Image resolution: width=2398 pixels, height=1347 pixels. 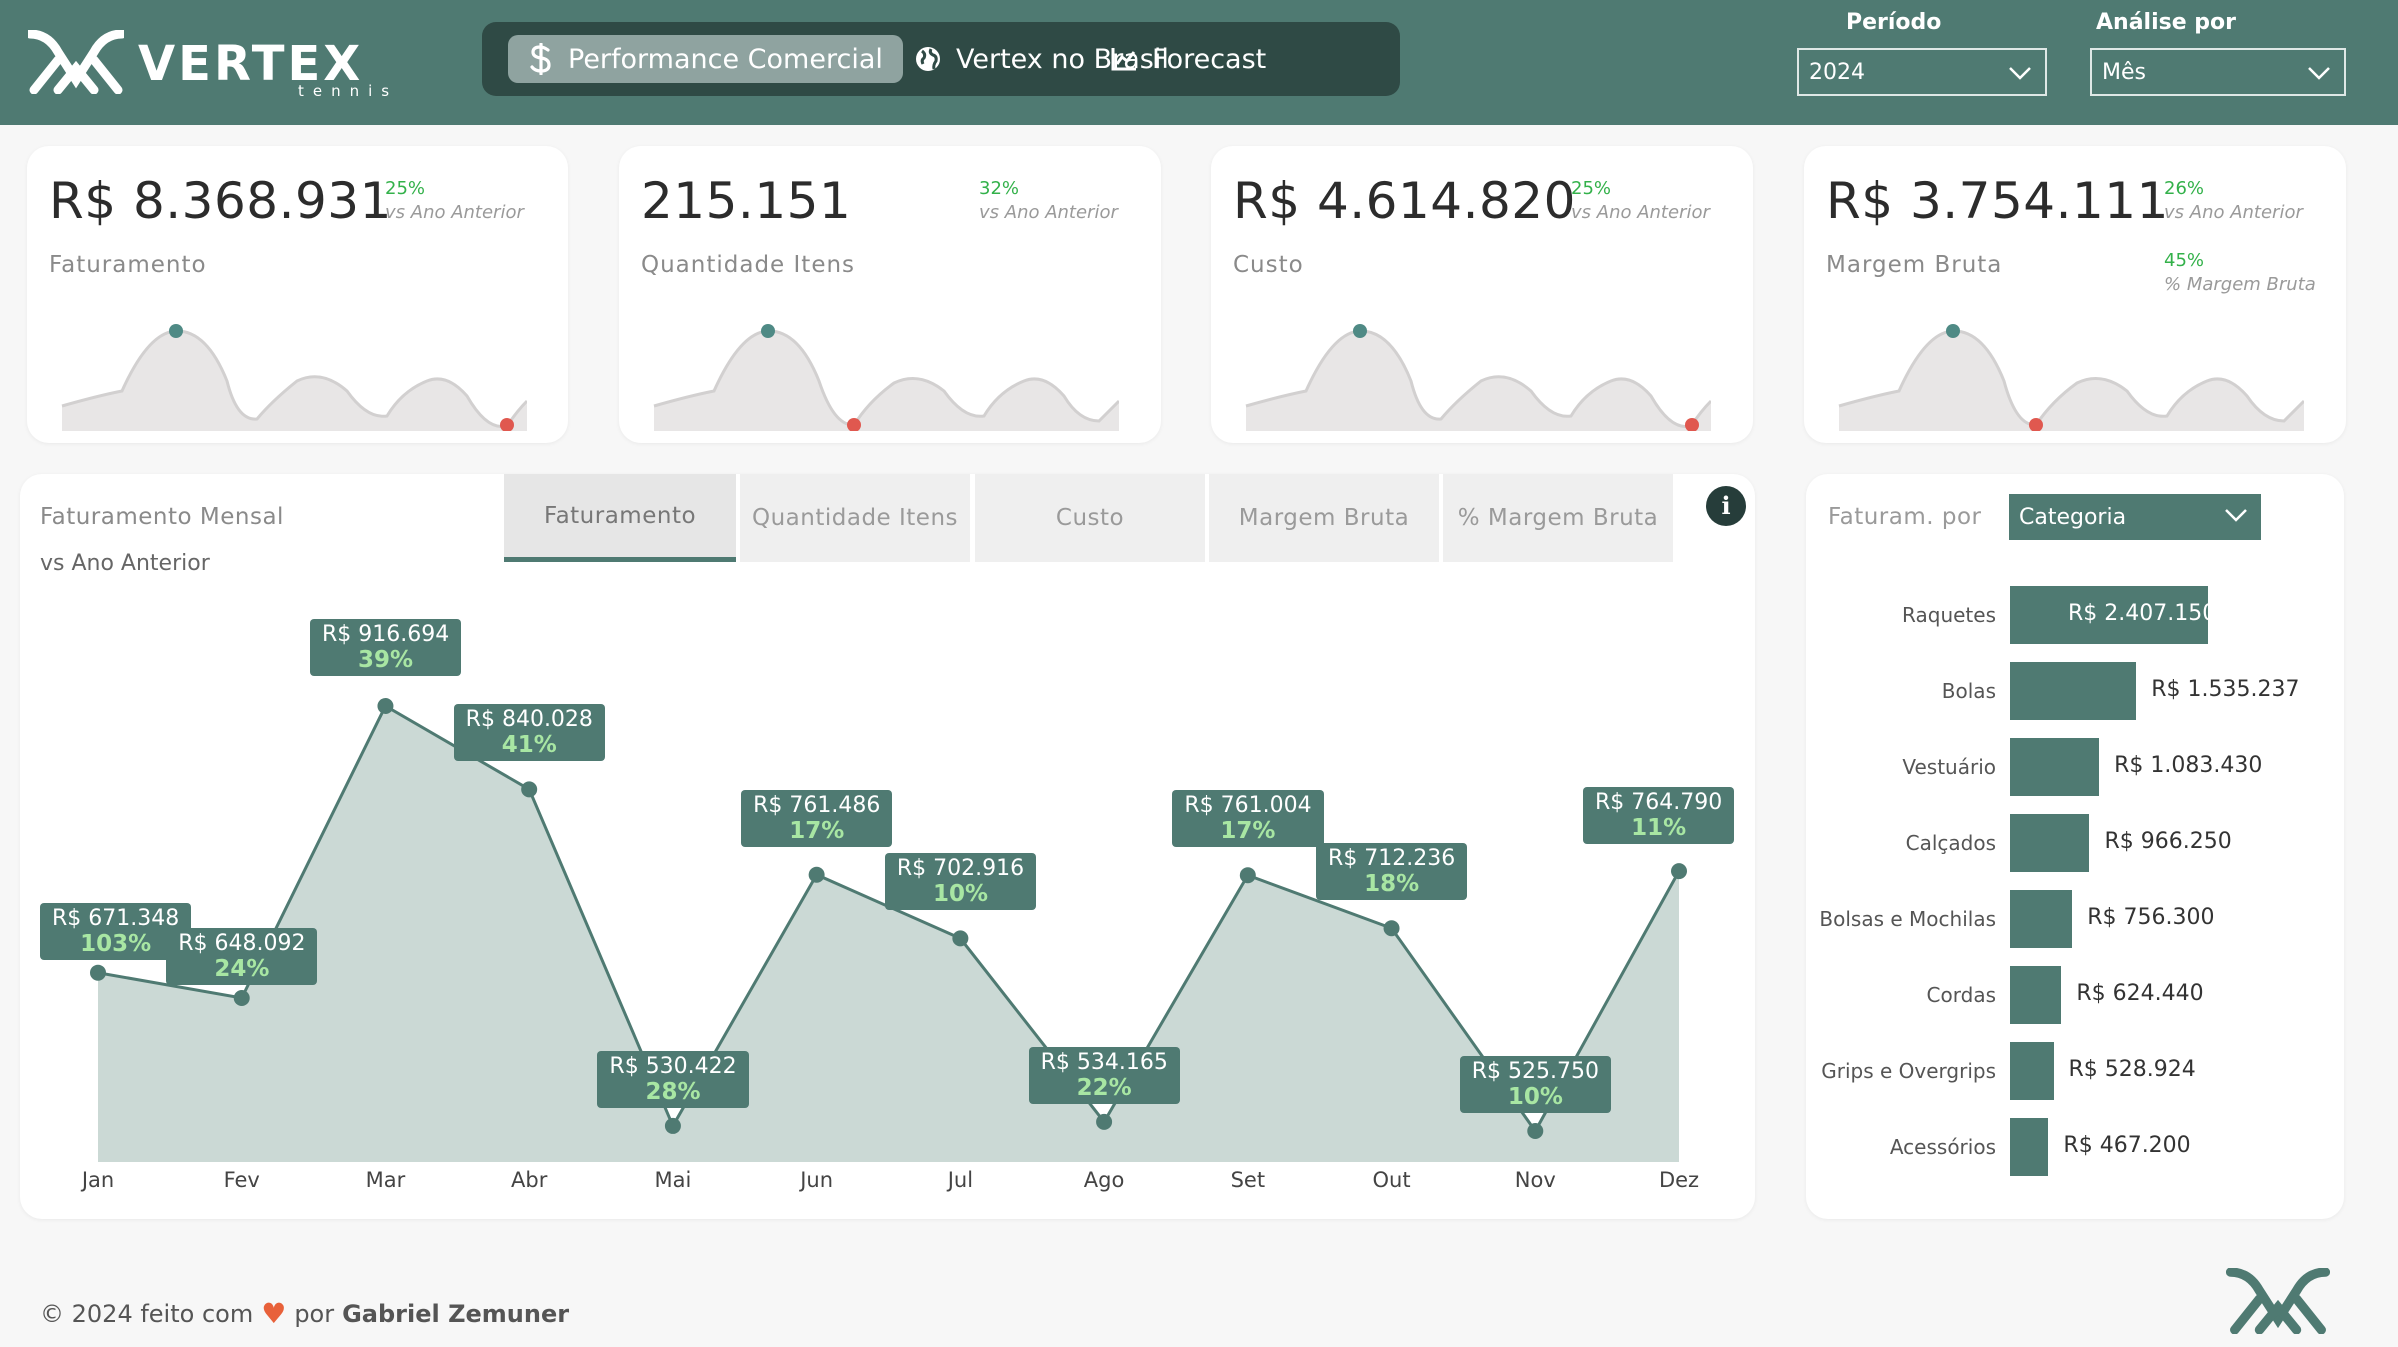 I want to click on tab-margem-bruta: Margem Bruta, so click(x=1324, y=518).